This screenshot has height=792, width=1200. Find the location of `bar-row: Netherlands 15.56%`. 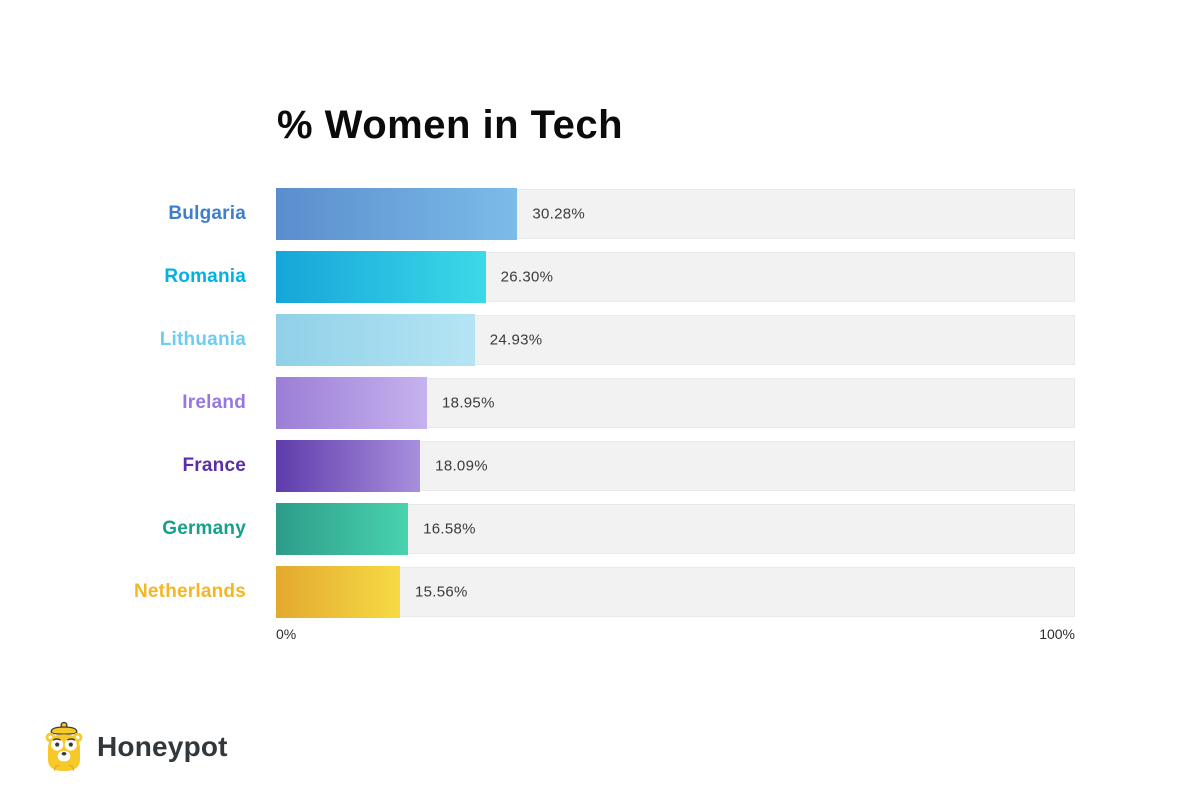

bar-row: Netherlands 15.56% is located at coordinates (537, 592).